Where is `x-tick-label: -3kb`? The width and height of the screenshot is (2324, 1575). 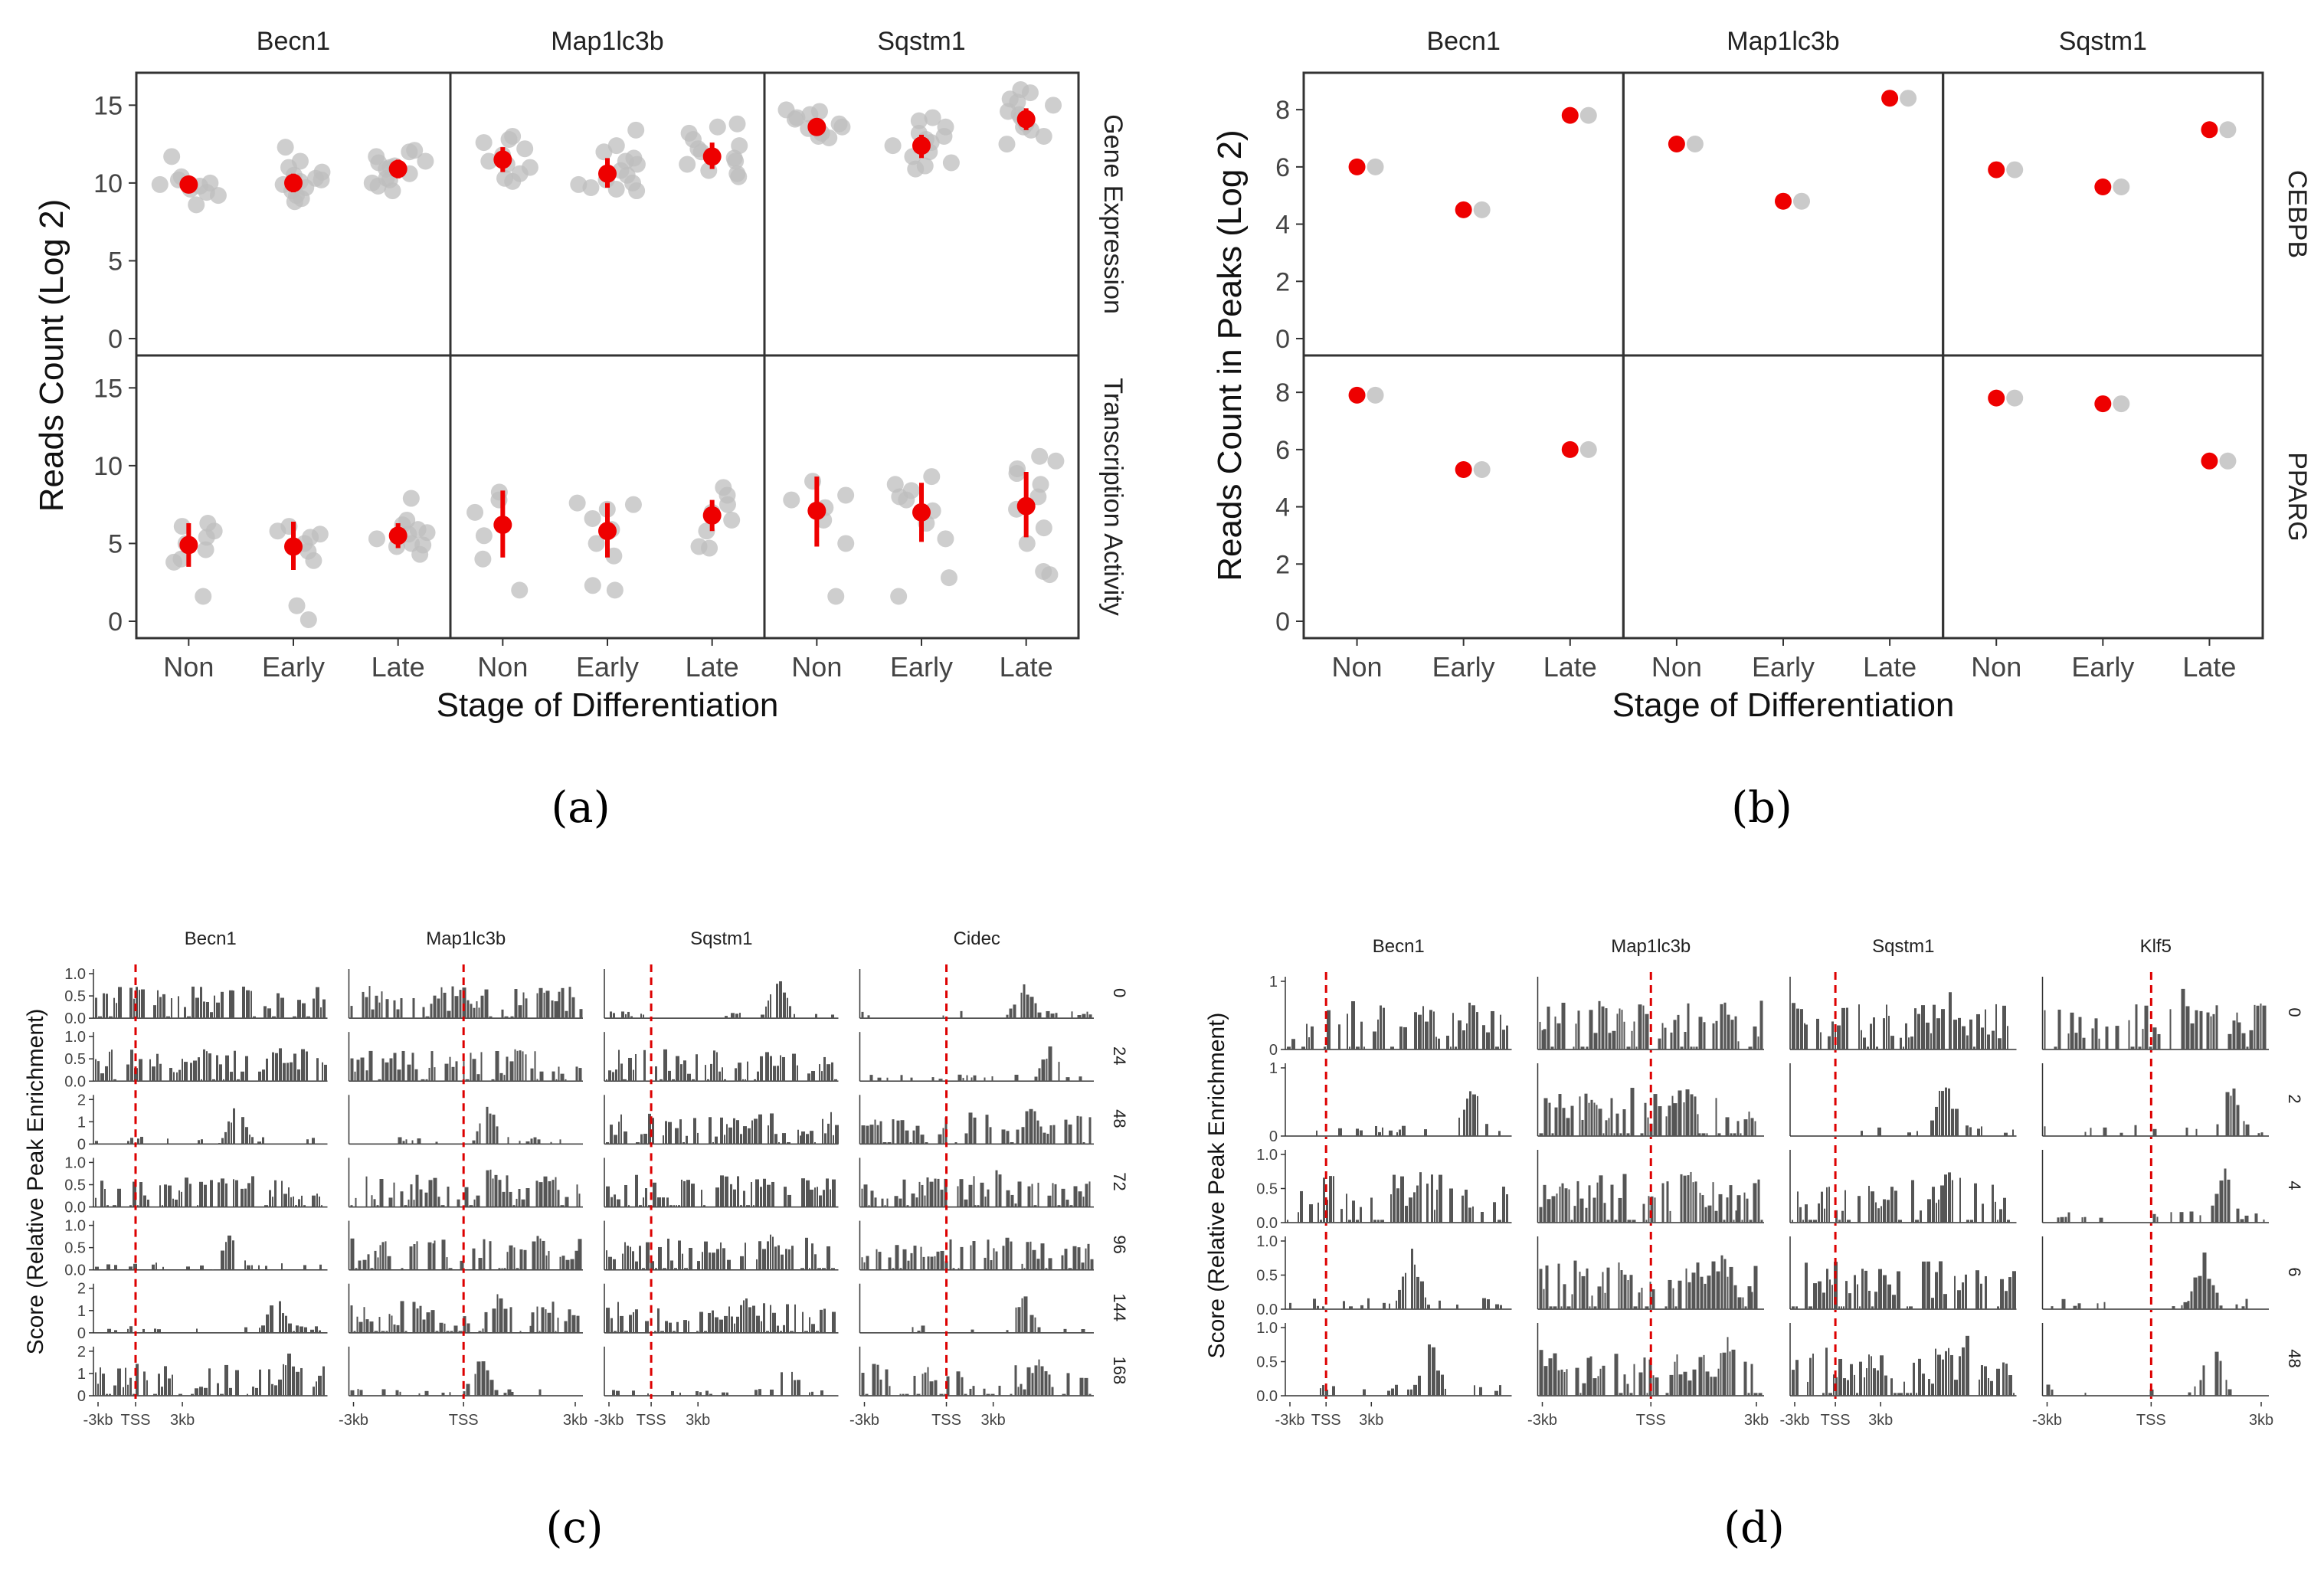
x-tick-label: -3kb is located at coordinates (1795, 1420).